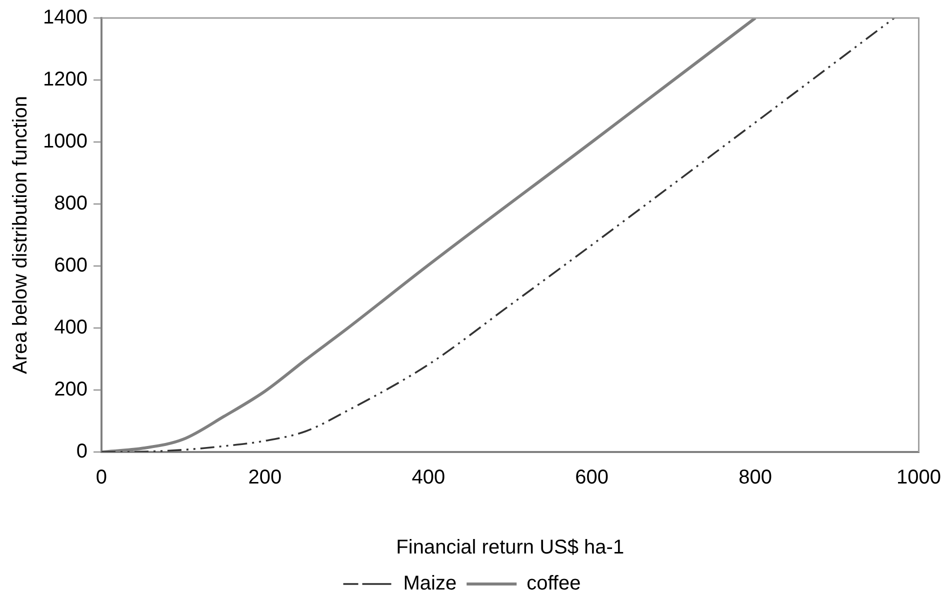 The width and height of the screenshot is (947, 604). I want to click on legend-label: Maize, so click(430, 583).